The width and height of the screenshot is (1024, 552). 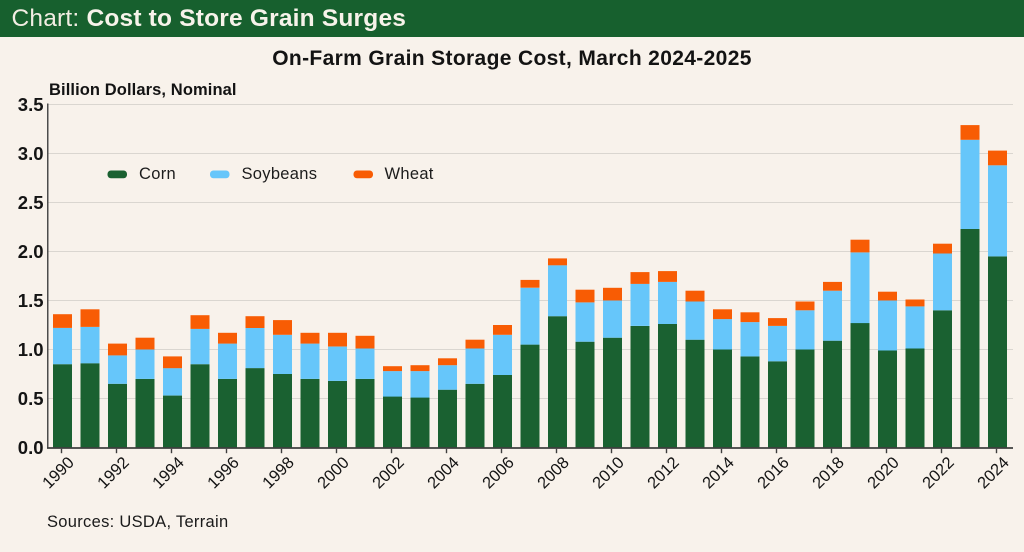 I want to click on svg-text: 2016, so click(x=773, y=473).